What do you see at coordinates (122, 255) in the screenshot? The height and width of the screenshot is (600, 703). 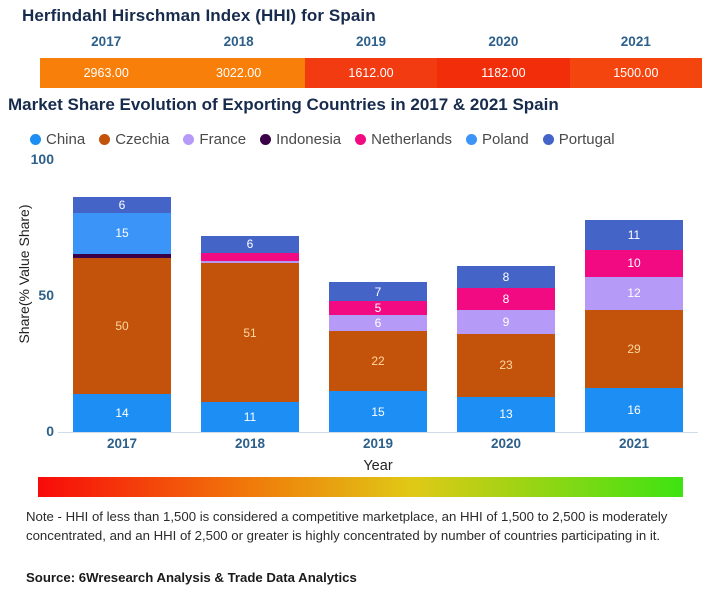 I see `bar-segment-indonesia` at bounding box center [122, 255].